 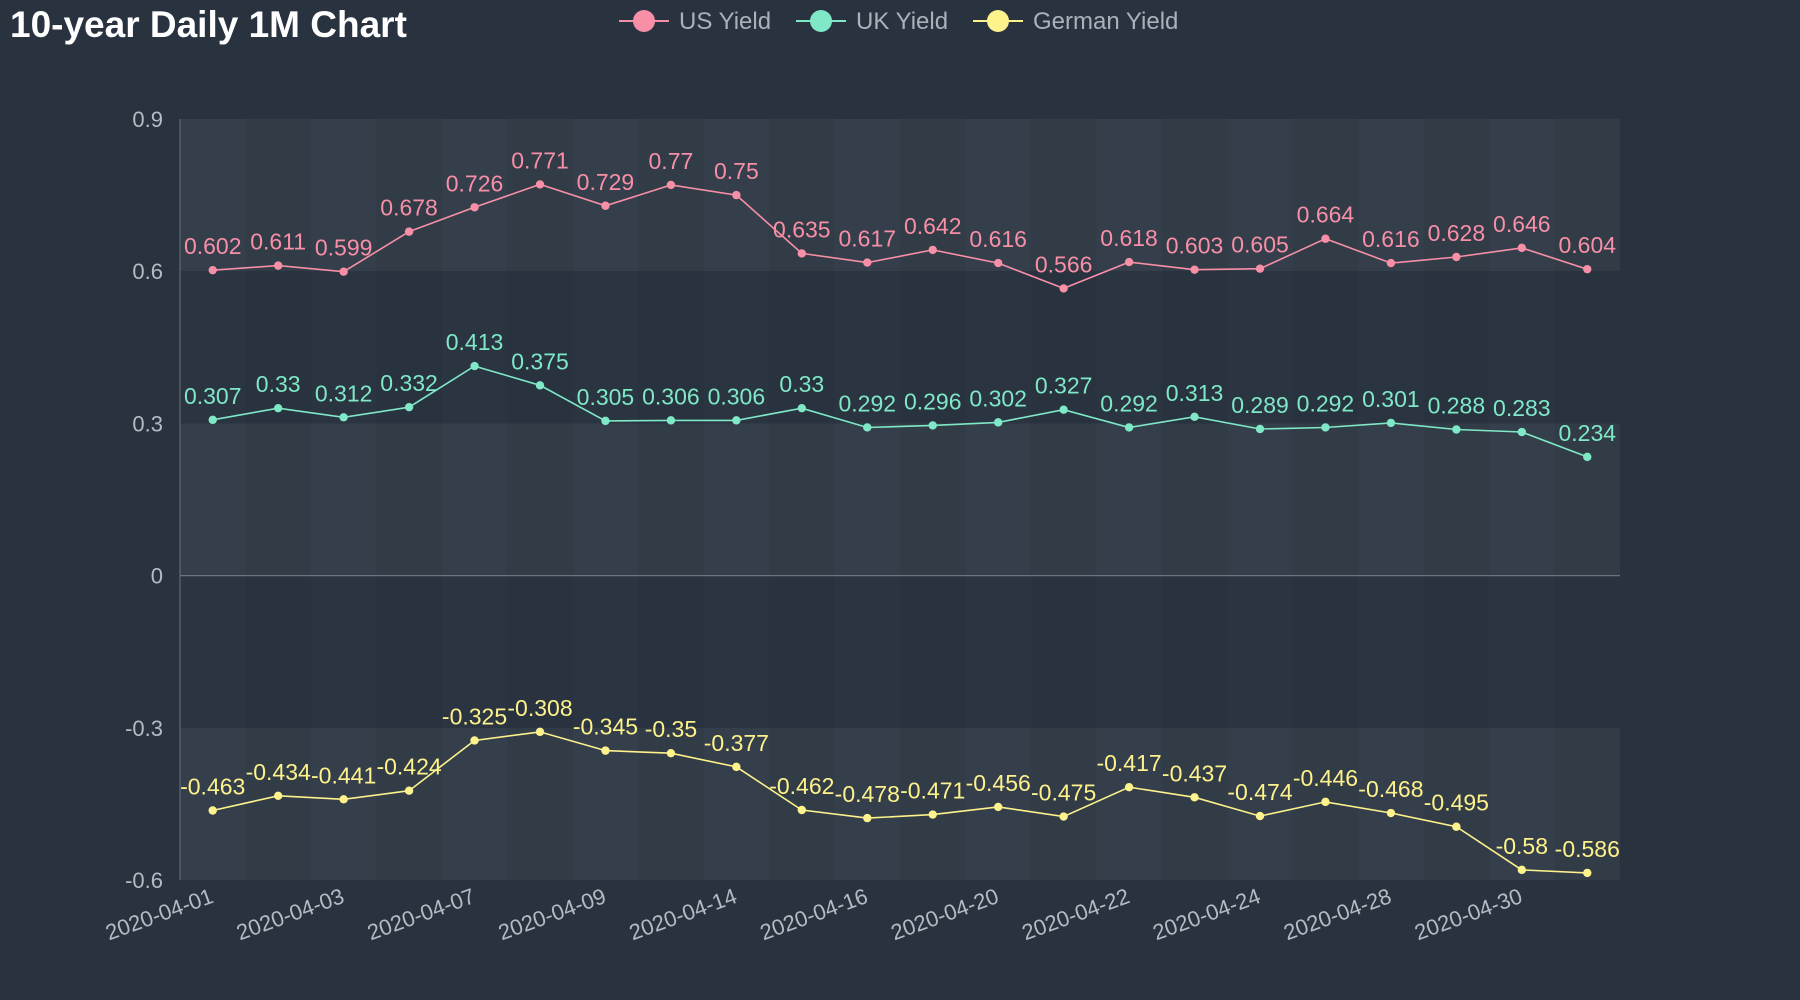 I want to click on data-label: -0.35, so click(x=671, y=729).